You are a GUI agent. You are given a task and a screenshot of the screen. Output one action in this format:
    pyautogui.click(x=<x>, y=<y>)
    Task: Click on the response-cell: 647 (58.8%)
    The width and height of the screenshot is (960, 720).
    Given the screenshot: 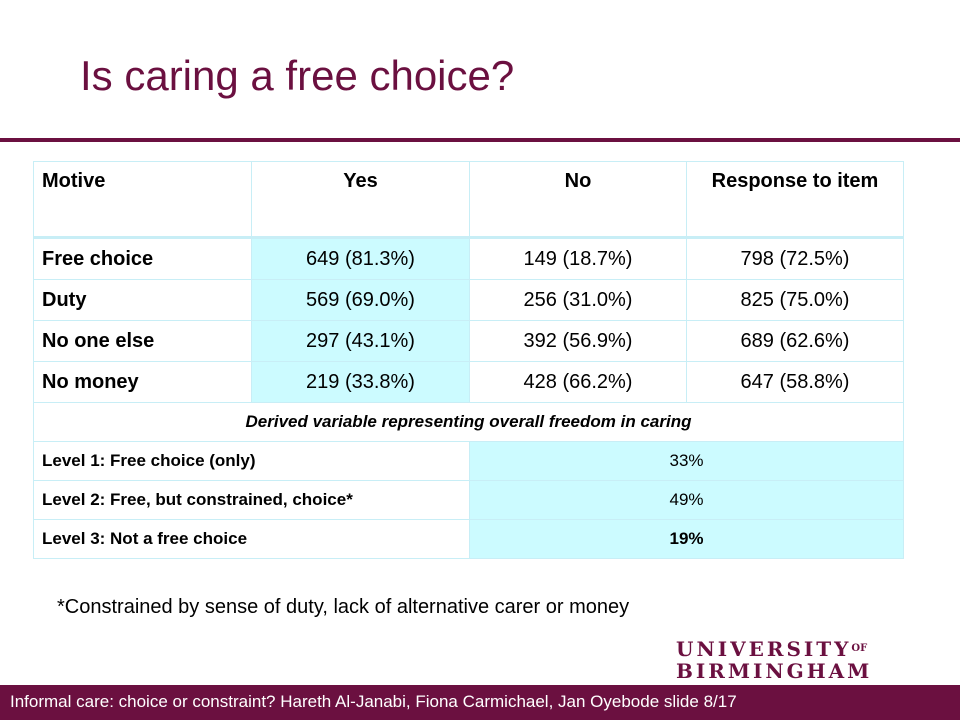 What is the action you would take?
    pyautogui.click(x=795, y=382)
    